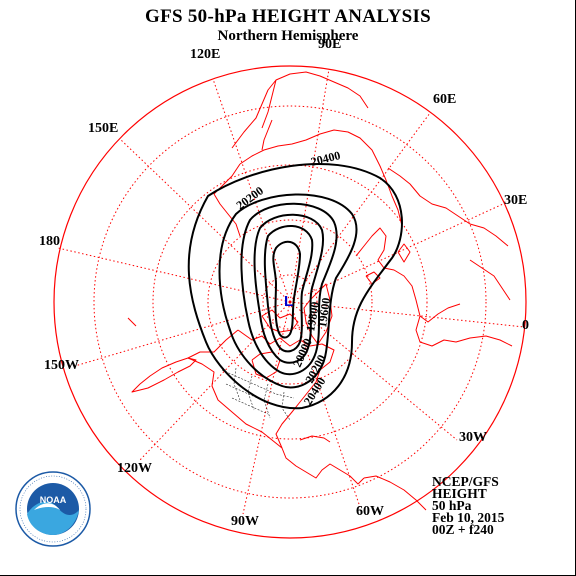 Image resolution: width=576 pixels, height=576 pixels. Describe the element at coordinates (324, 313) in the screenshot. I see `contour-label-19600-center: 19600` at that location.